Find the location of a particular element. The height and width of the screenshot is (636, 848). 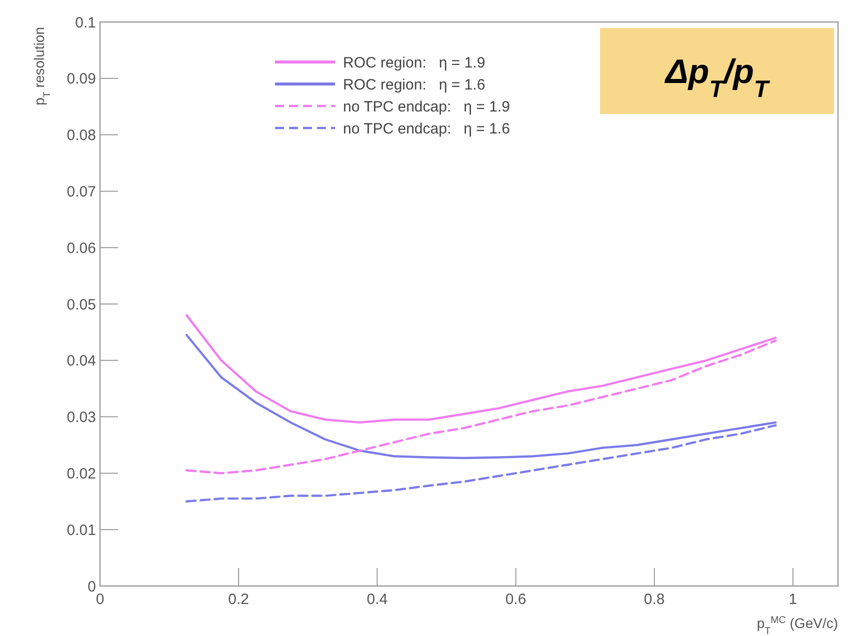

y-tick-label: 0.03 is located at coordinates (81, 417).